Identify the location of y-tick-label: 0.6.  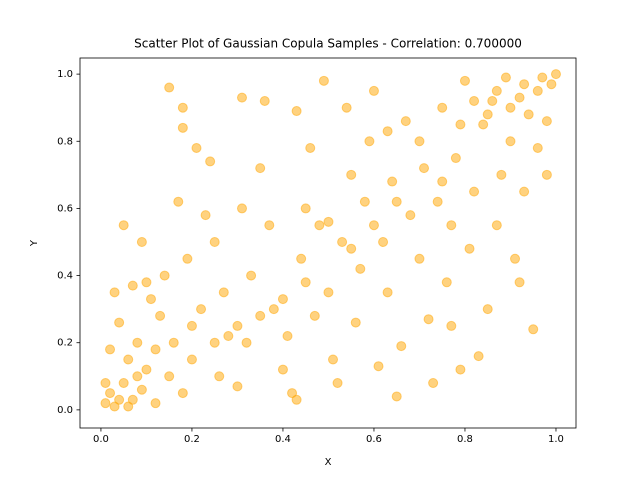
(65, 208).